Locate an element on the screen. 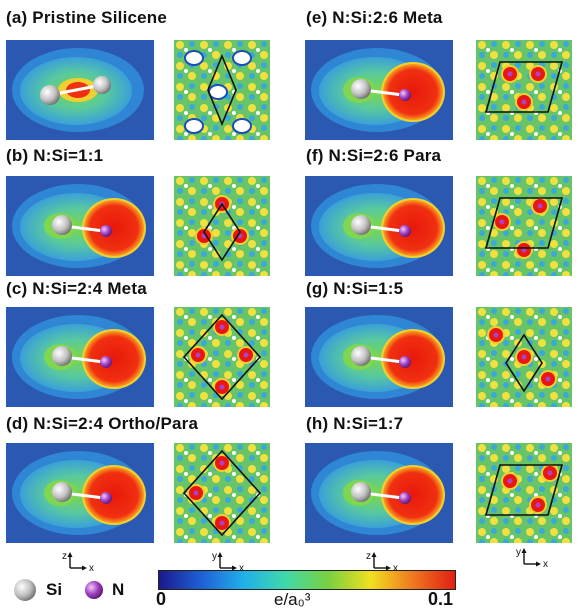 The image size is (584, 610). bond-density-plot-d is located at coordinates (80, 493).